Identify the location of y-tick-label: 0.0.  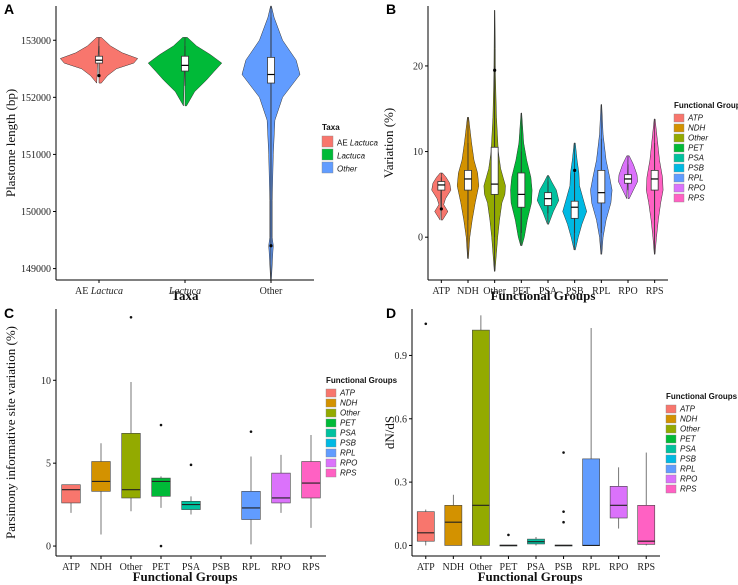
(401, 546).